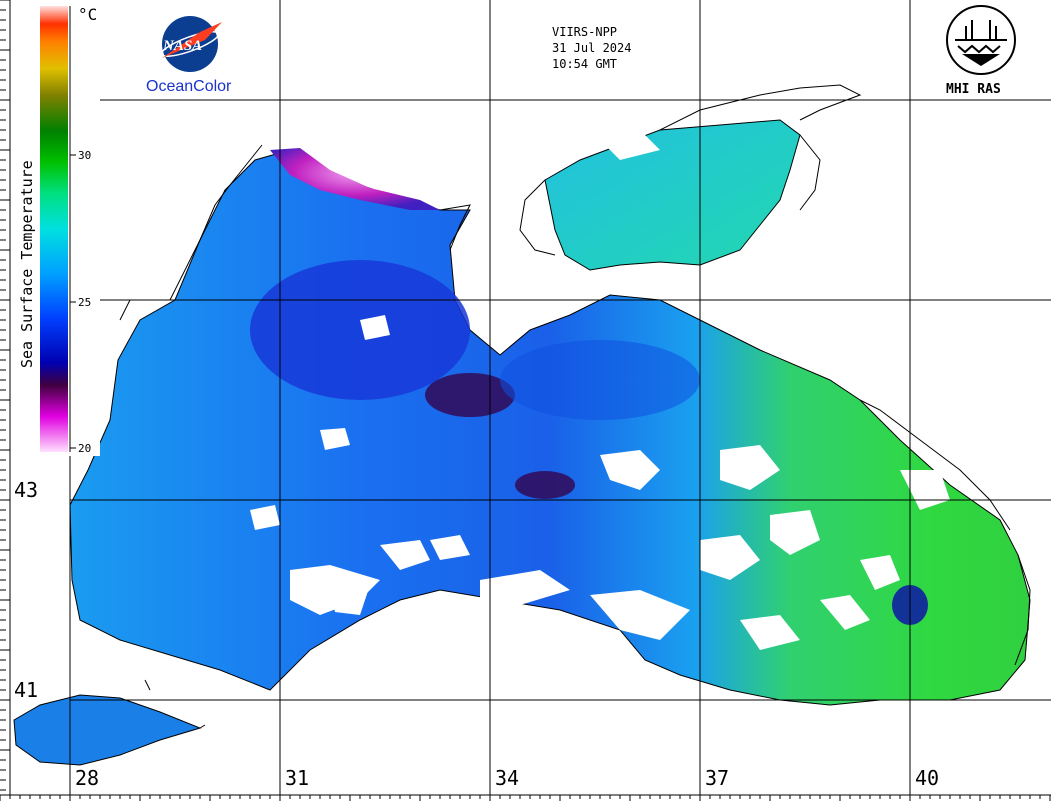 This screenshot has width=1051, height=801. I want to click on oceancolor-wordmark: OceanColor, so click(189, 86).